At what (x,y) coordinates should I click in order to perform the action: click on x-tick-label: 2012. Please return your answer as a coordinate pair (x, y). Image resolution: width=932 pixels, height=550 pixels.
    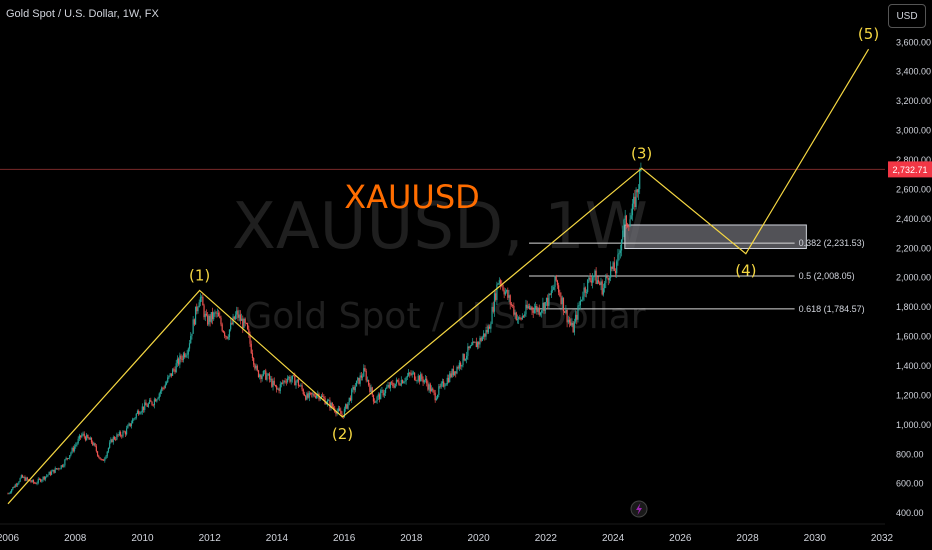
    Looking at the image, I should click on (210, 538).